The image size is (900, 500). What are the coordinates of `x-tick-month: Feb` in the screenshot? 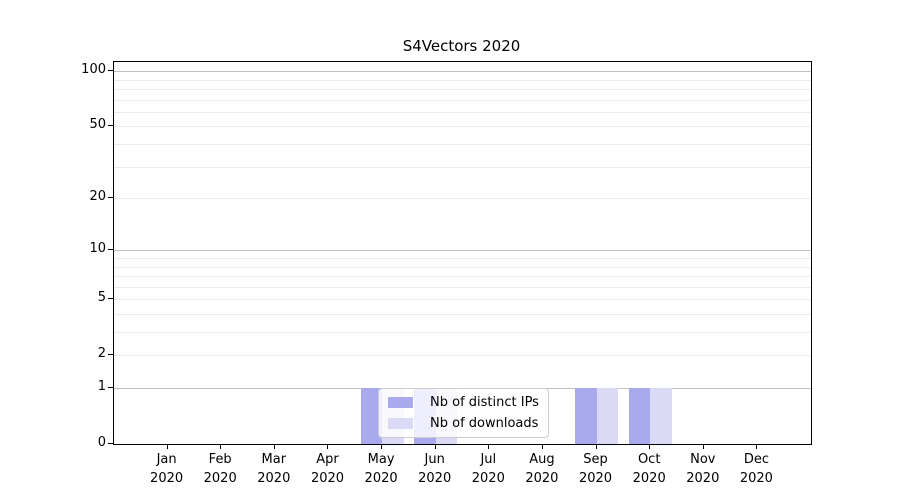 It's located at (220, 459).